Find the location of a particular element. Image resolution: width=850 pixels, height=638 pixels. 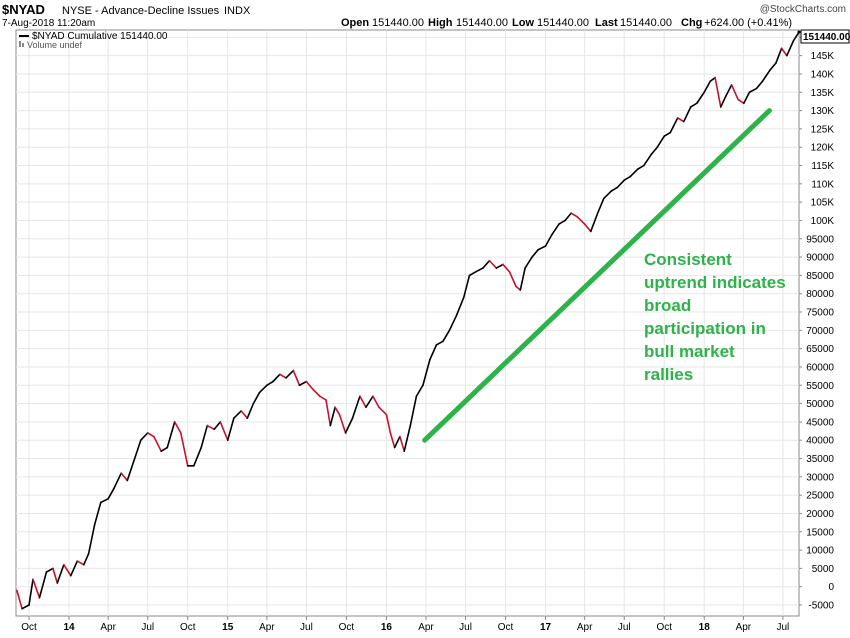

y-tick-label: 125K is located at coordinates (823, 129).